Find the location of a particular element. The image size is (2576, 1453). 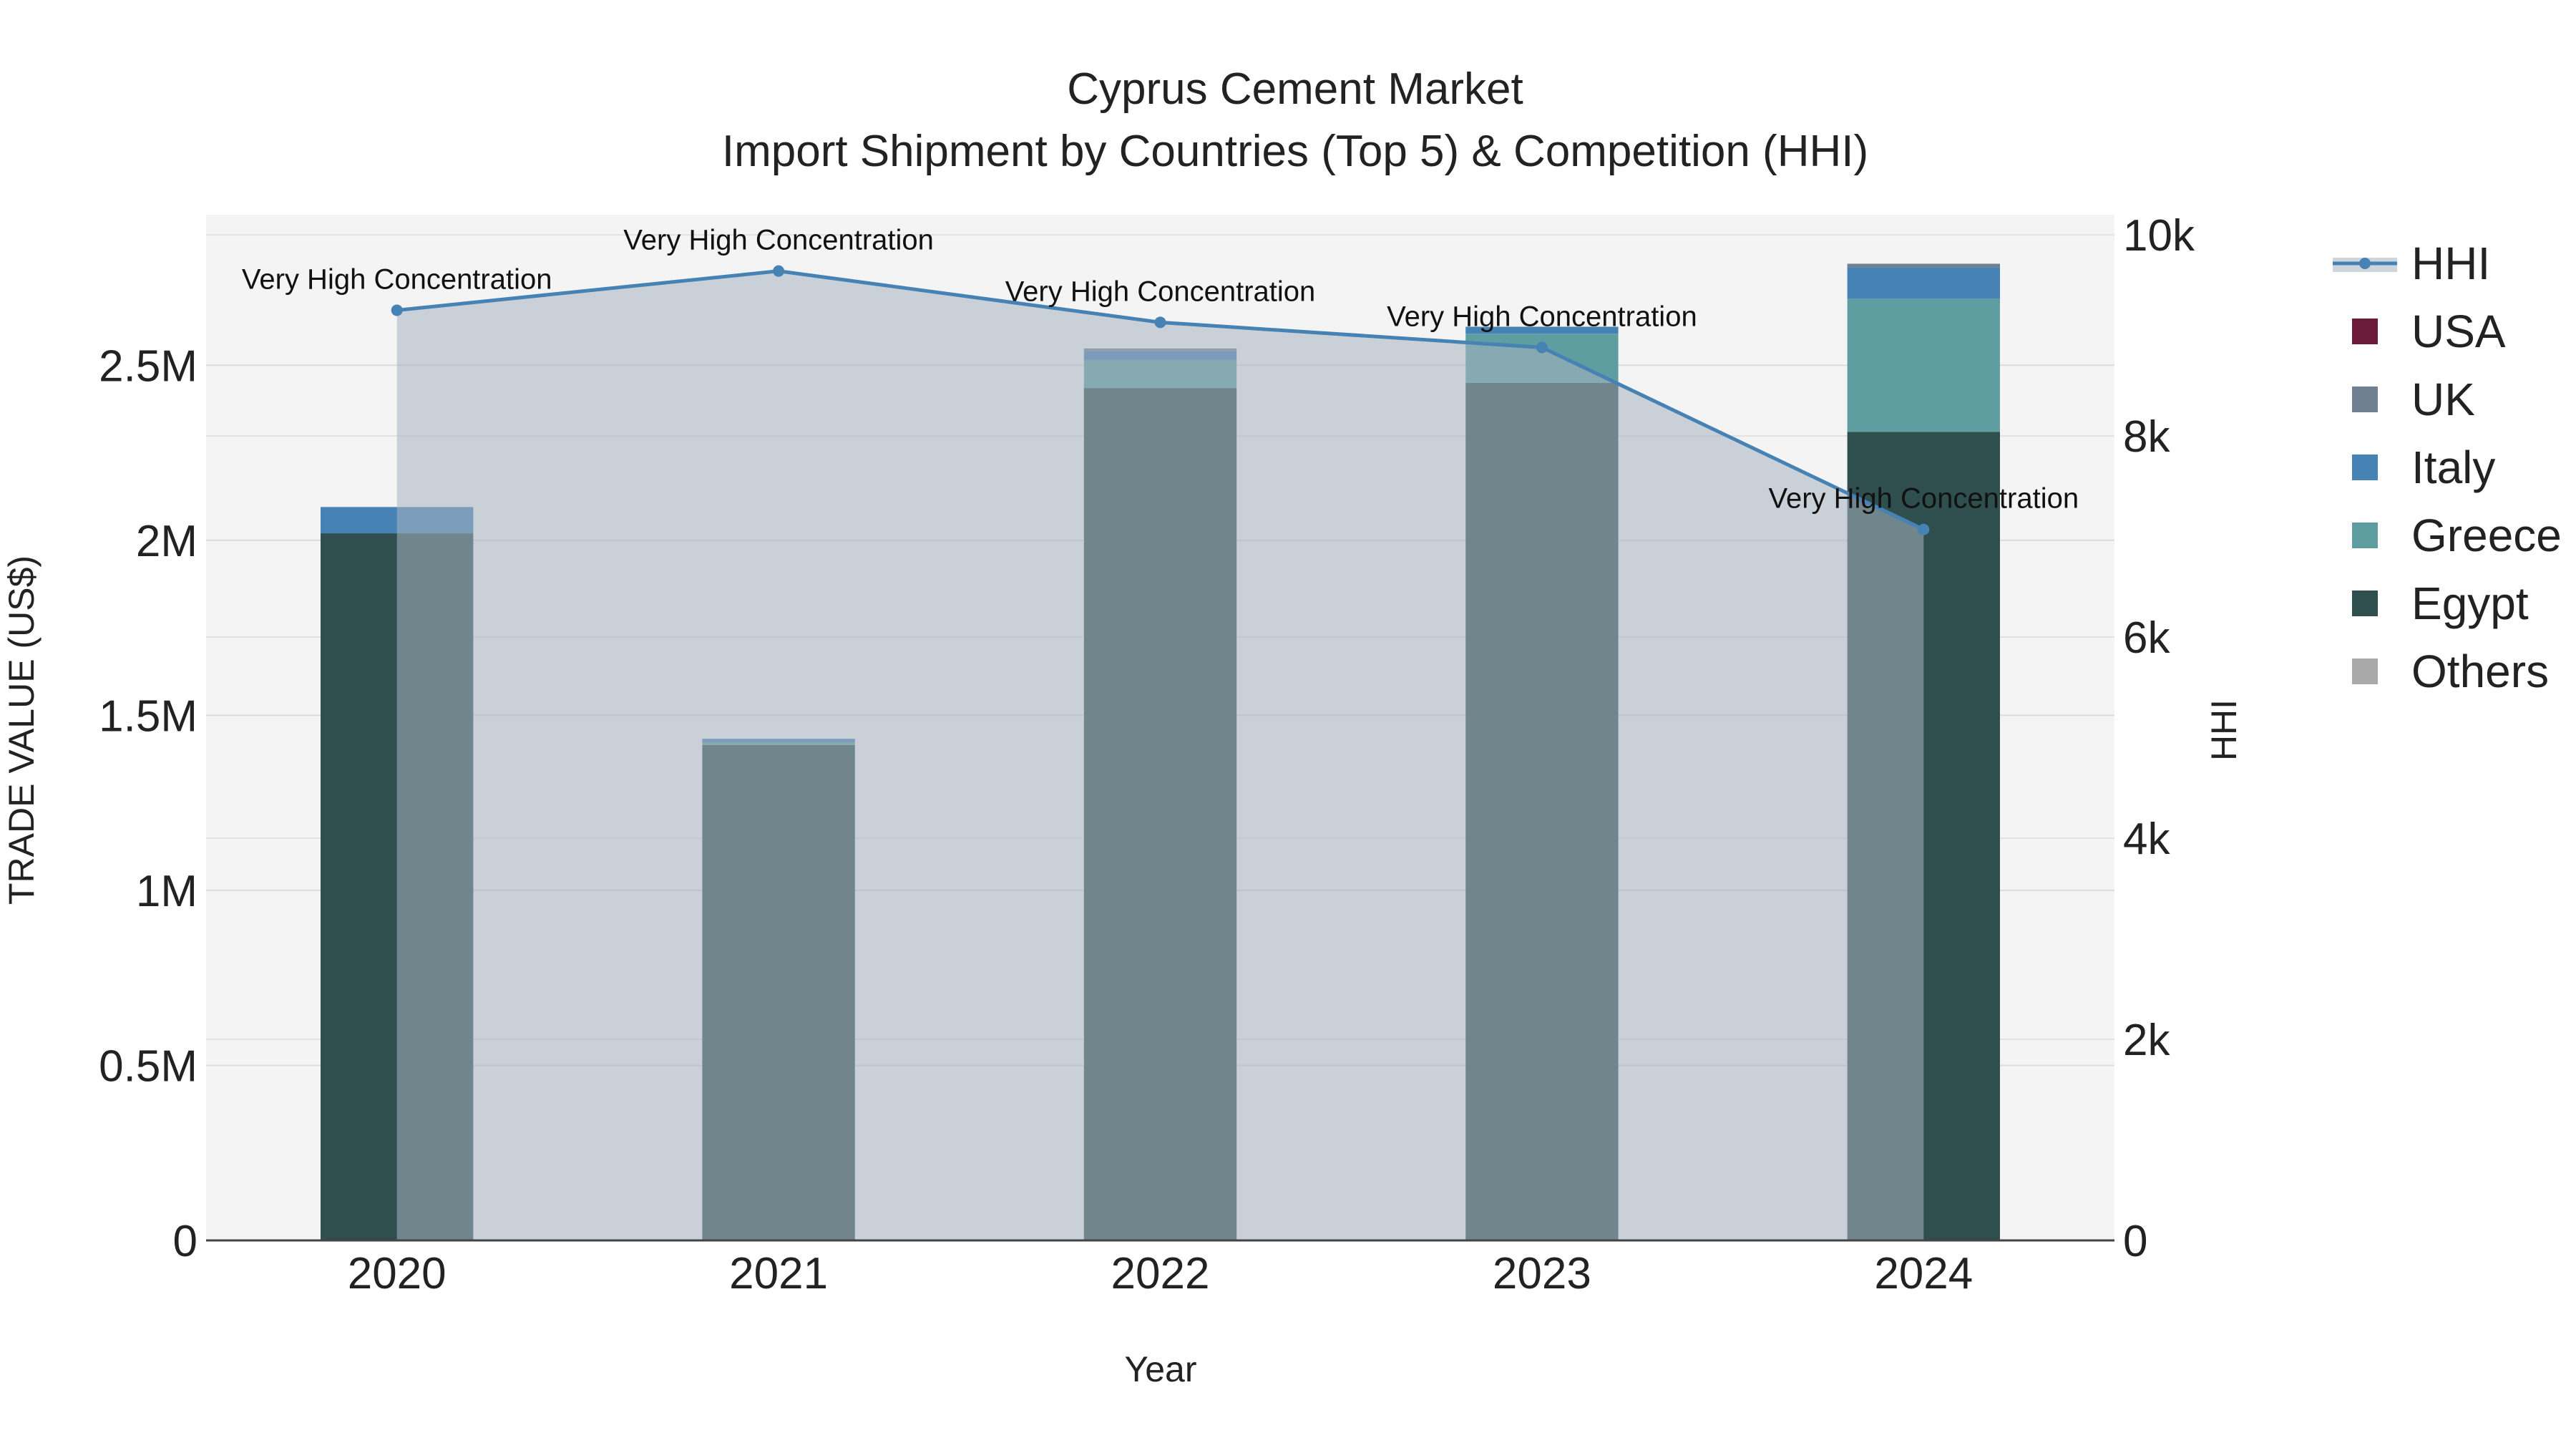

x-tick-label: 2023 is located at coordinates (1542, 1273).